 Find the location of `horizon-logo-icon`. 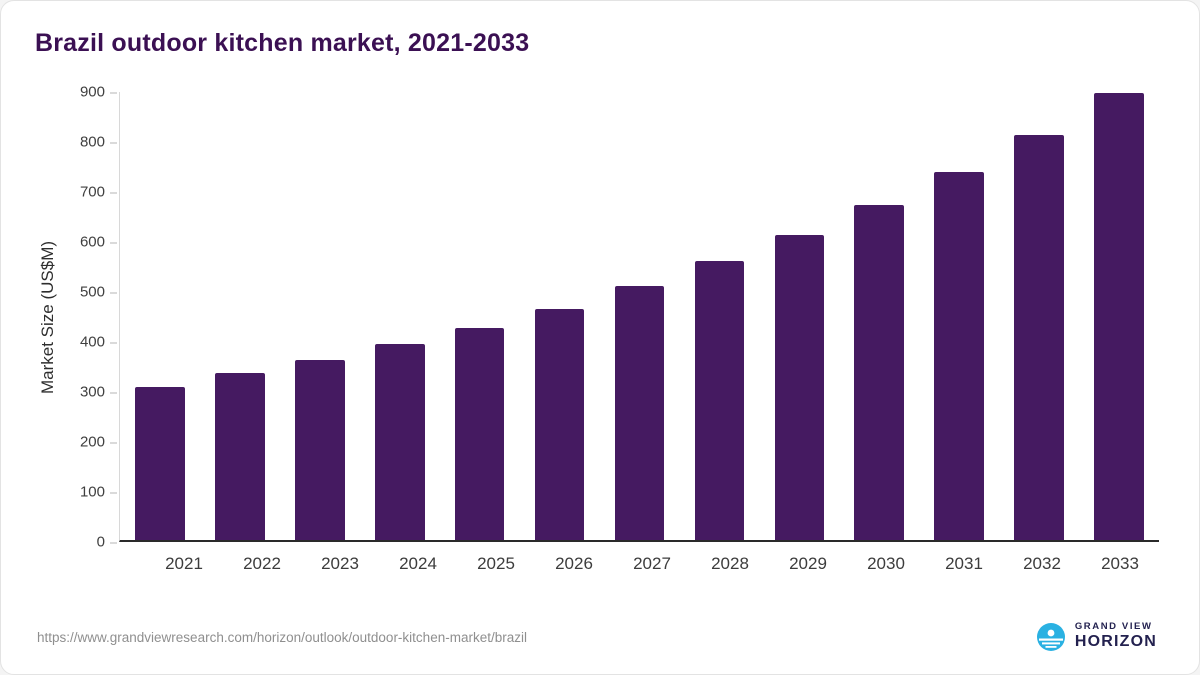

horizon-logo-icon is located at coordinates (1051, 637).